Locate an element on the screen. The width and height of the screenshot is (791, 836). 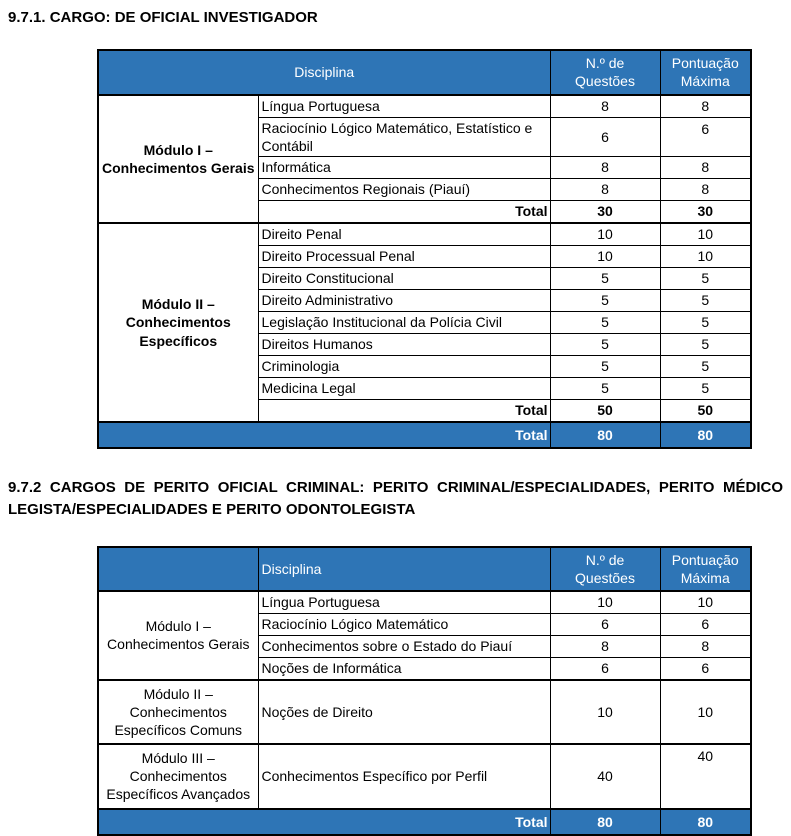
table-row: Medicina Legal 5 5 is located at coordinates (425, 388).